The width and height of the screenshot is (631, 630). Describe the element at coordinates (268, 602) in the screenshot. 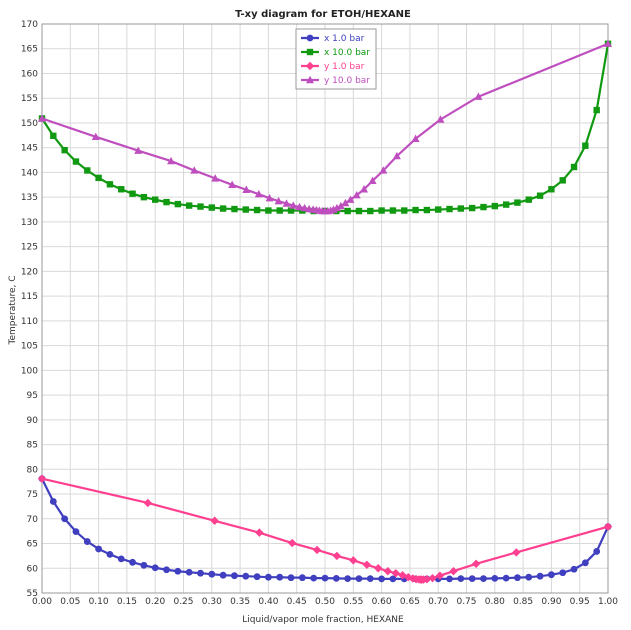

I see `x-tick-label: 0.40` at that location.